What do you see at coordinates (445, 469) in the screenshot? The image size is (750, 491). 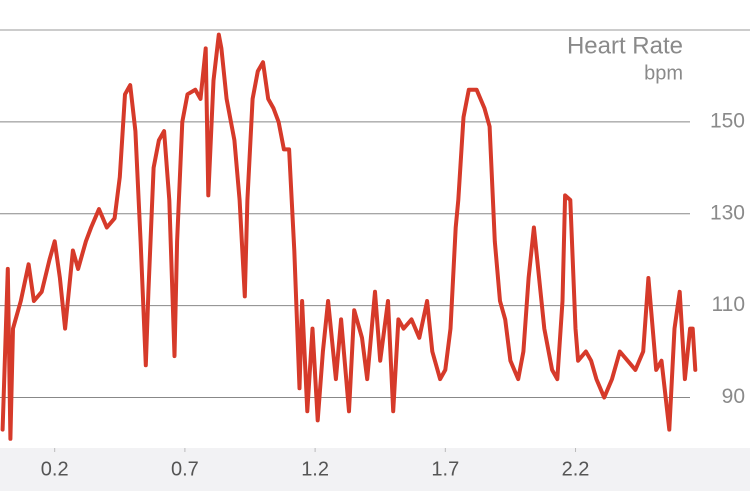 I see `x-tick-label: 1.7` at bounding box center [445, 469].